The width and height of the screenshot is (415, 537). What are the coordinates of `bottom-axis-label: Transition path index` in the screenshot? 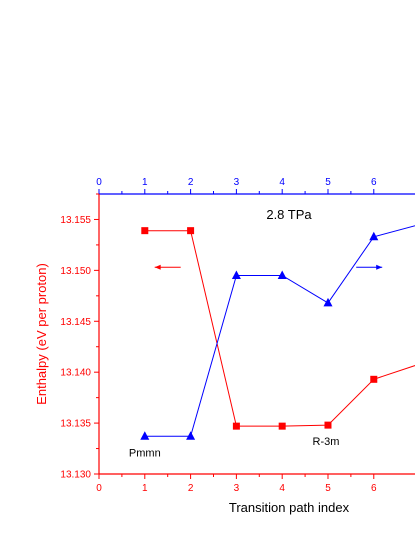 It's located at (289, 507).